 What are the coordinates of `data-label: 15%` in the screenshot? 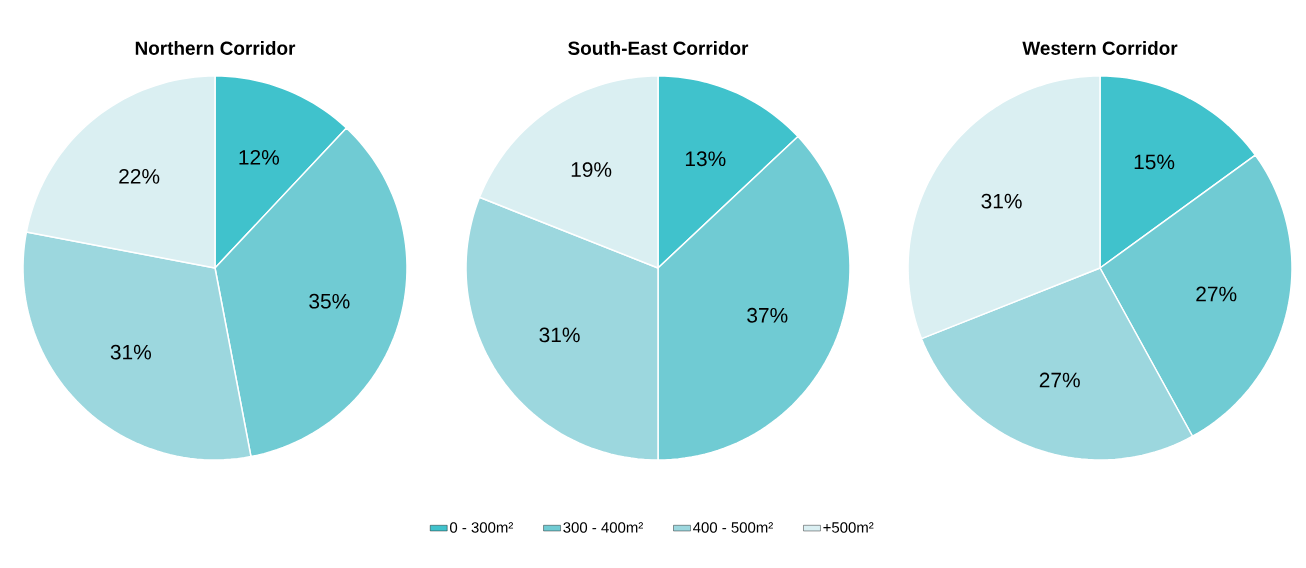 It's located at (1154, 162).